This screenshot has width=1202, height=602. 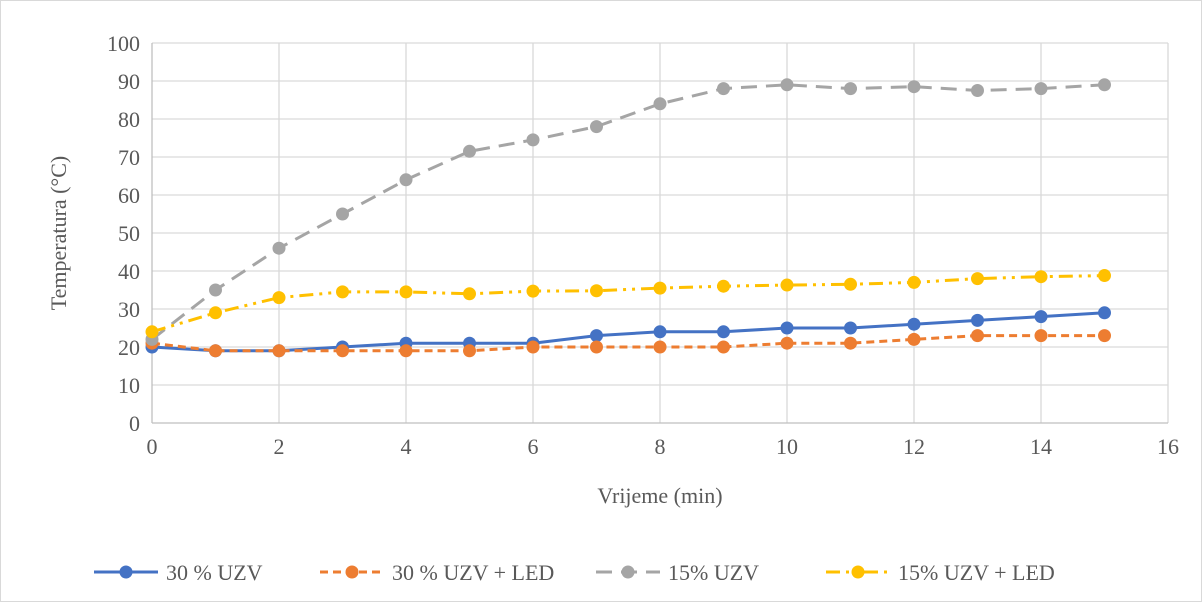 I want to click on legend-item: 30 % UZV, so click(x=178, y=572).